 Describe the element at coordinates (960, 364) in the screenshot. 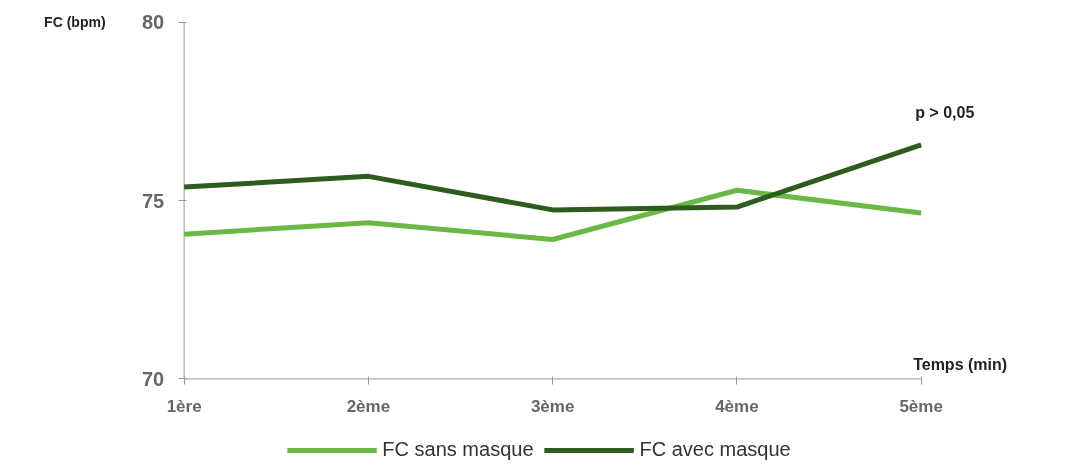

I see `x-axis-title: Temps (min)` at that location.